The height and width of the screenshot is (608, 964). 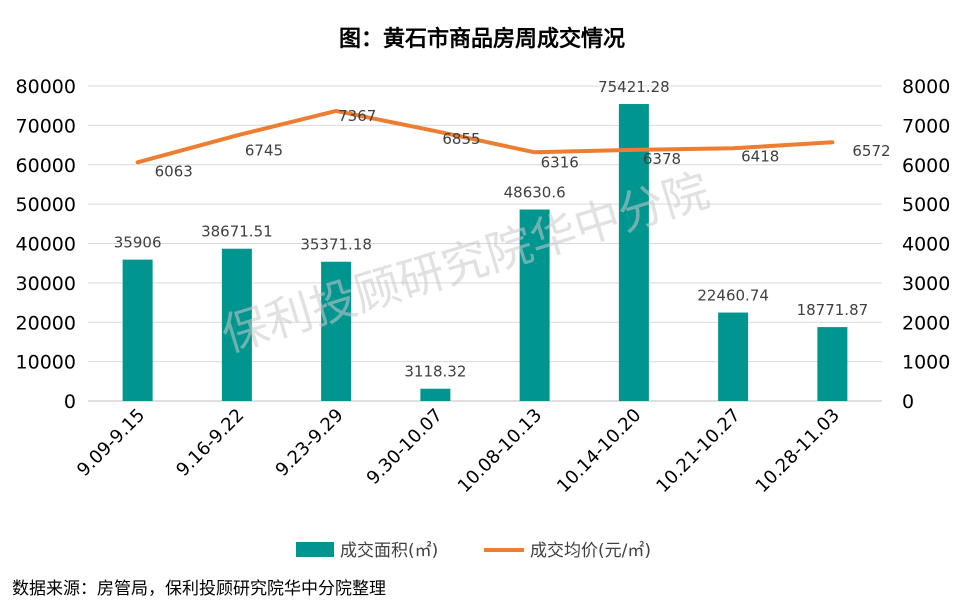 I want to click on bar-value-label: 22460.74, so click(x=733, y=296).